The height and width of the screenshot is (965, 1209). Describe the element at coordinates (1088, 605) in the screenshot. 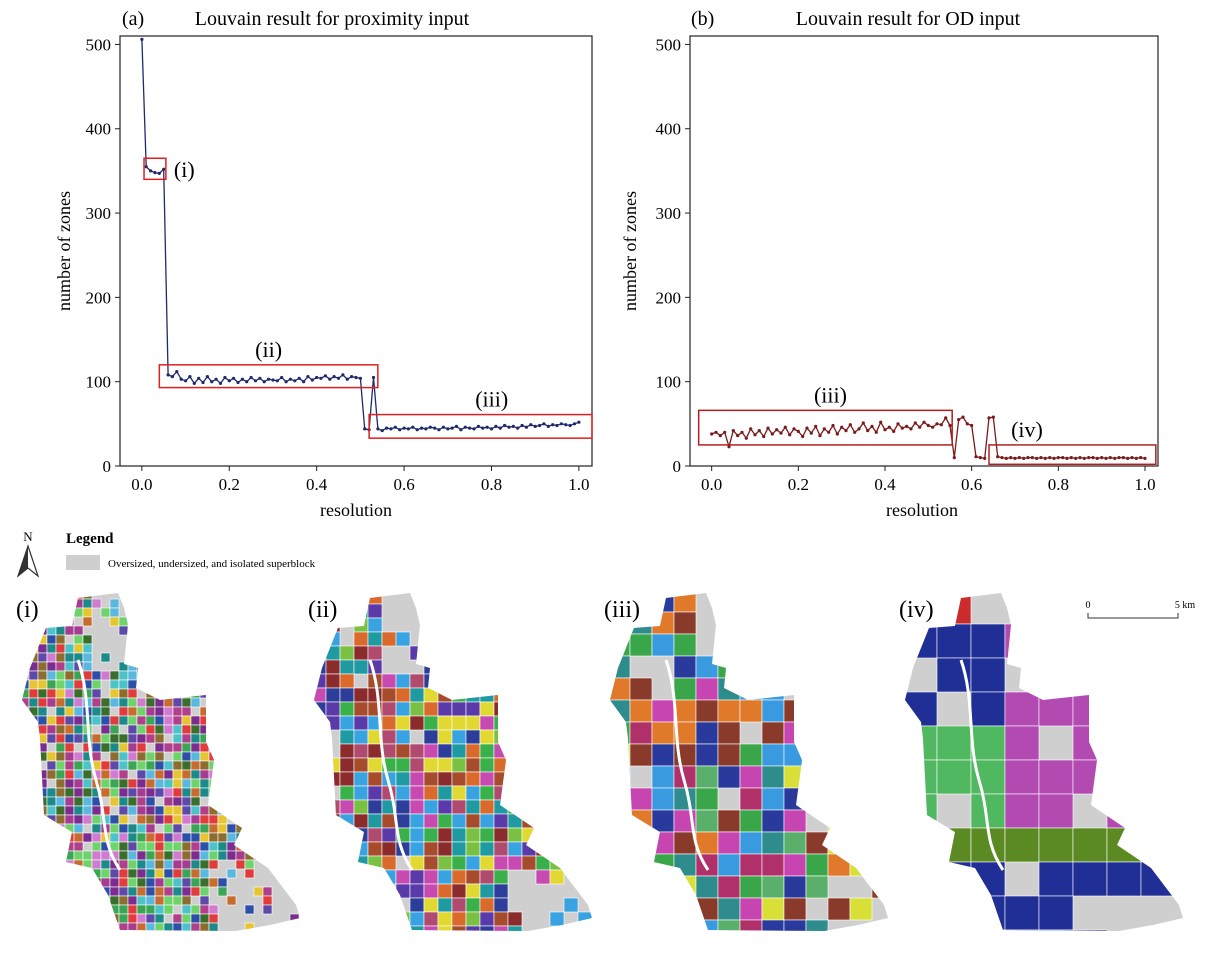

I see `scale-start-label: 0` at that location.